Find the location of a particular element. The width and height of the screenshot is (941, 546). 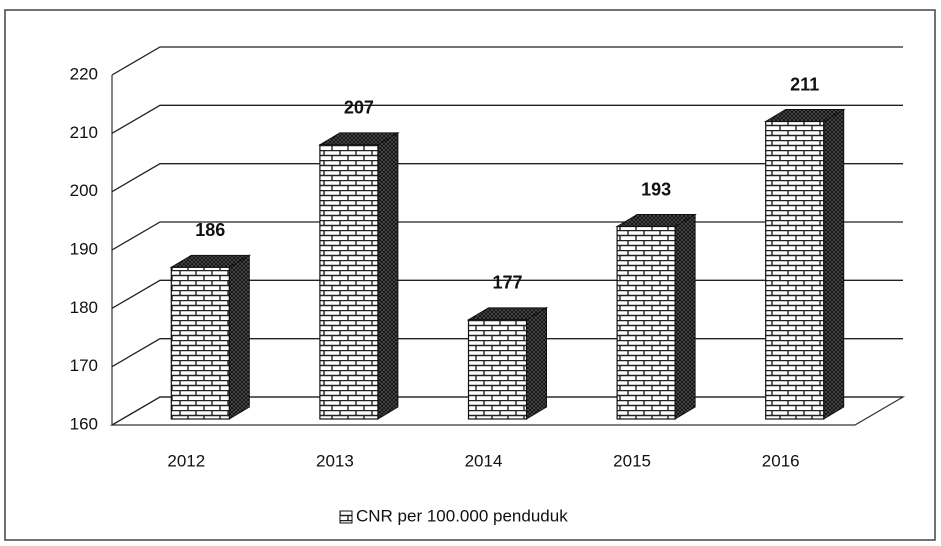

y-tick-label: 160 is located at coordinates (84, 423).